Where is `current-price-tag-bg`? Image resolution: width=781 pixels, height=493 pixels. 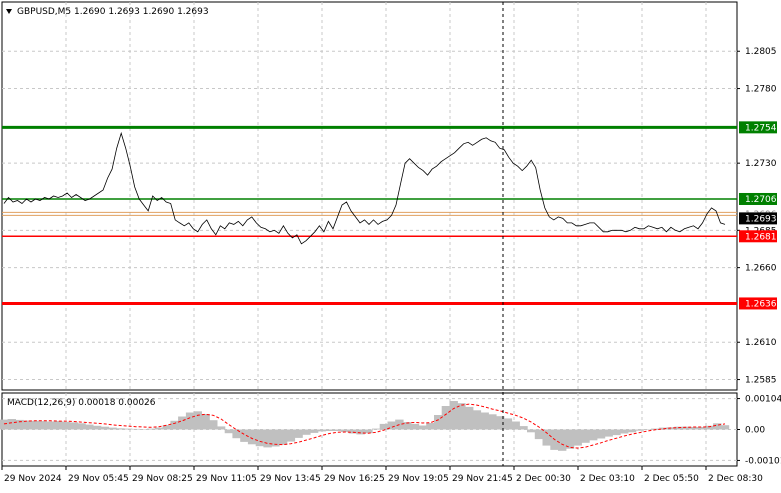 current-price-tag-bg is located at coordinates (758, 218).